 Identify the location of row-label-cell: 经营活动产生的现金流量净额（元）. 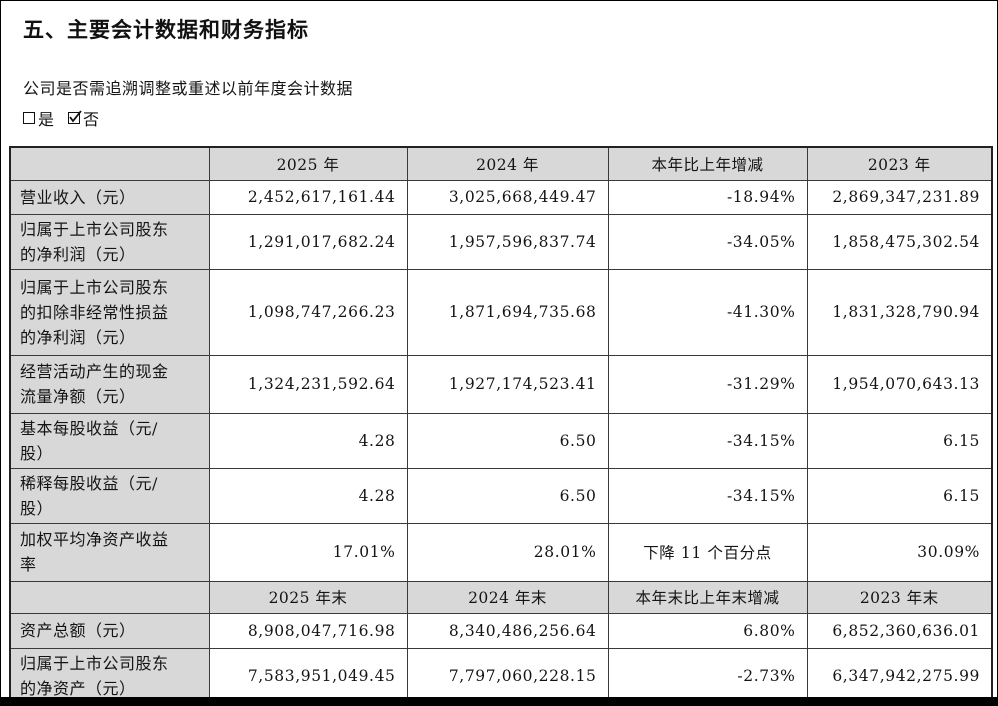
(109, 384).